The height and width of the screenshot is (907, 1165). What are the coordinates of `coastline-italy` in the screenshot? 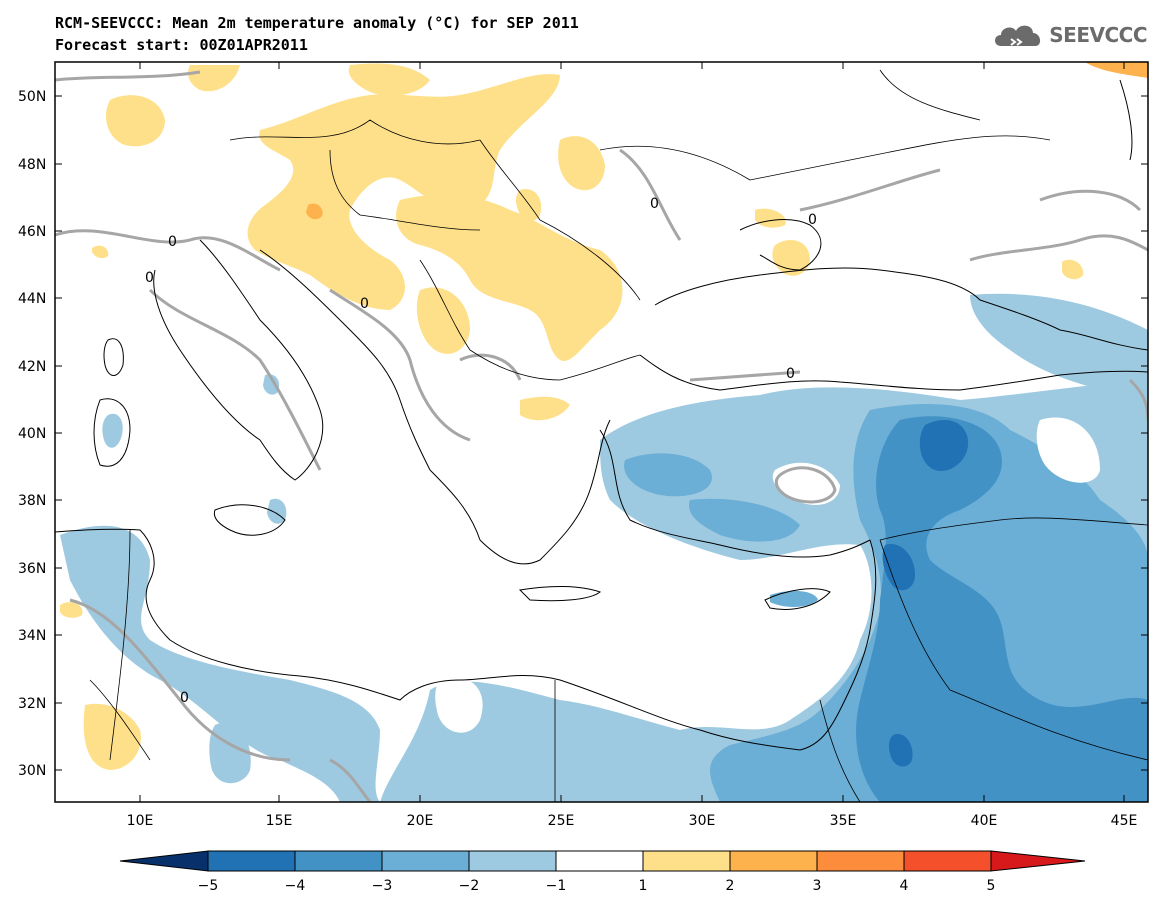 It's located at (238, 360).